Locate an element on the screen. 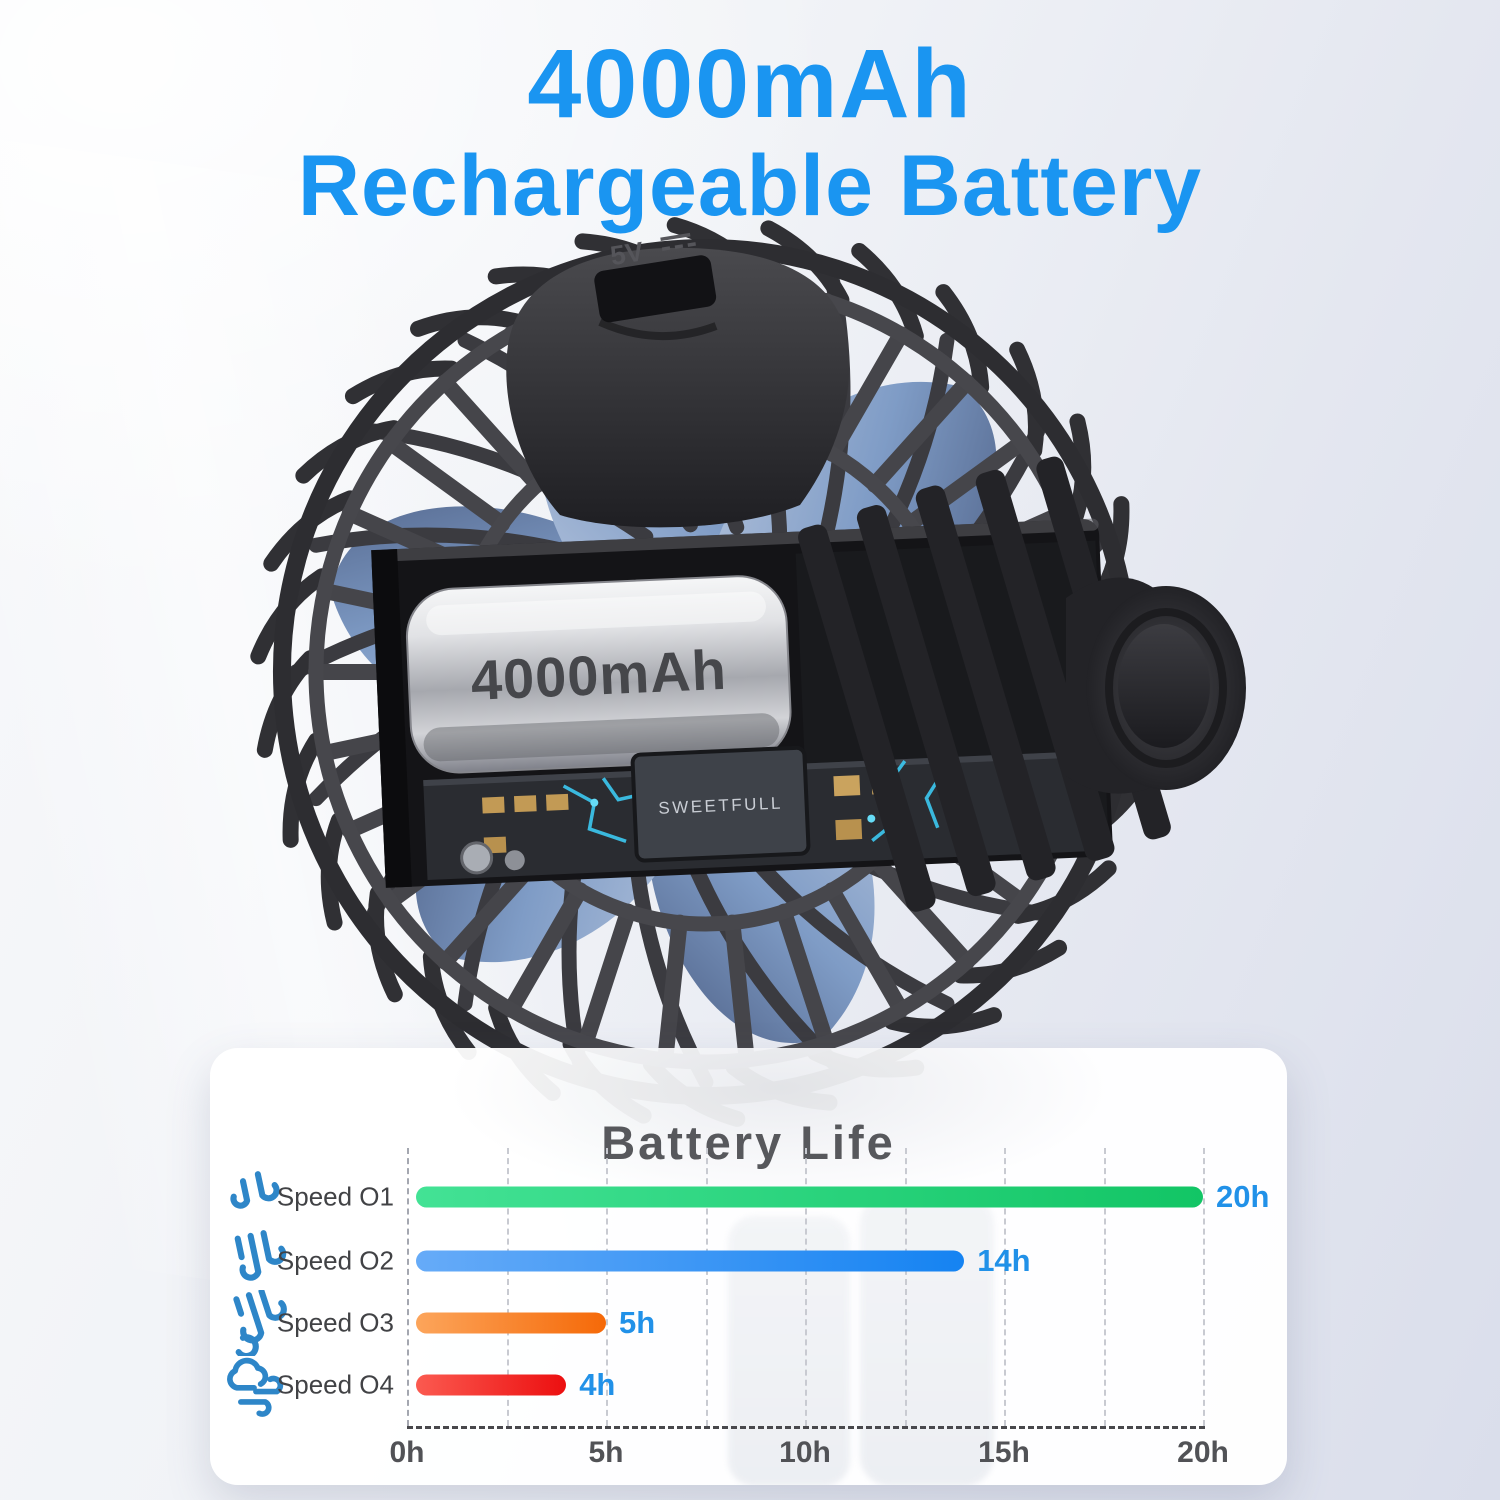 The width and height of the screenshot is (1500, 1500). bar-speed-o4 is located at coordinates (491, 1385).